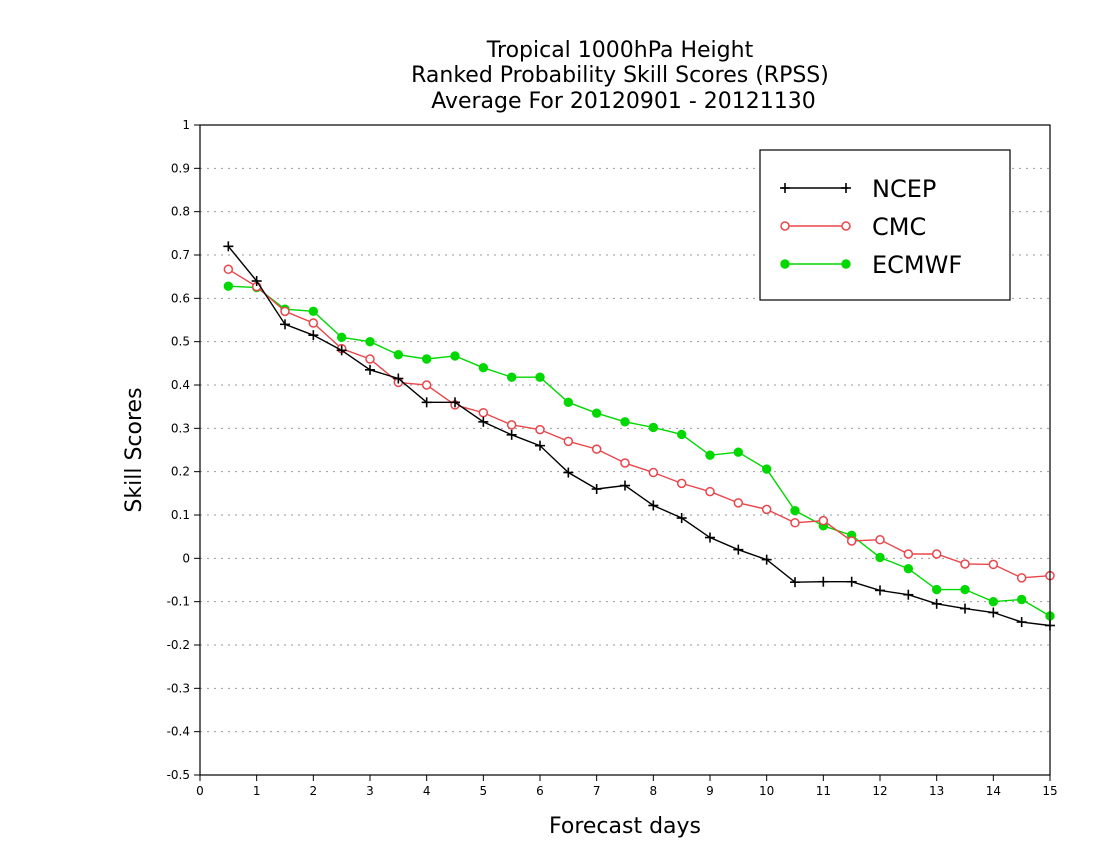 Image resolution: width=1100 pixels, height=850 pixels. I want to click on legend-marker-ecmwf, so click(846, 264).